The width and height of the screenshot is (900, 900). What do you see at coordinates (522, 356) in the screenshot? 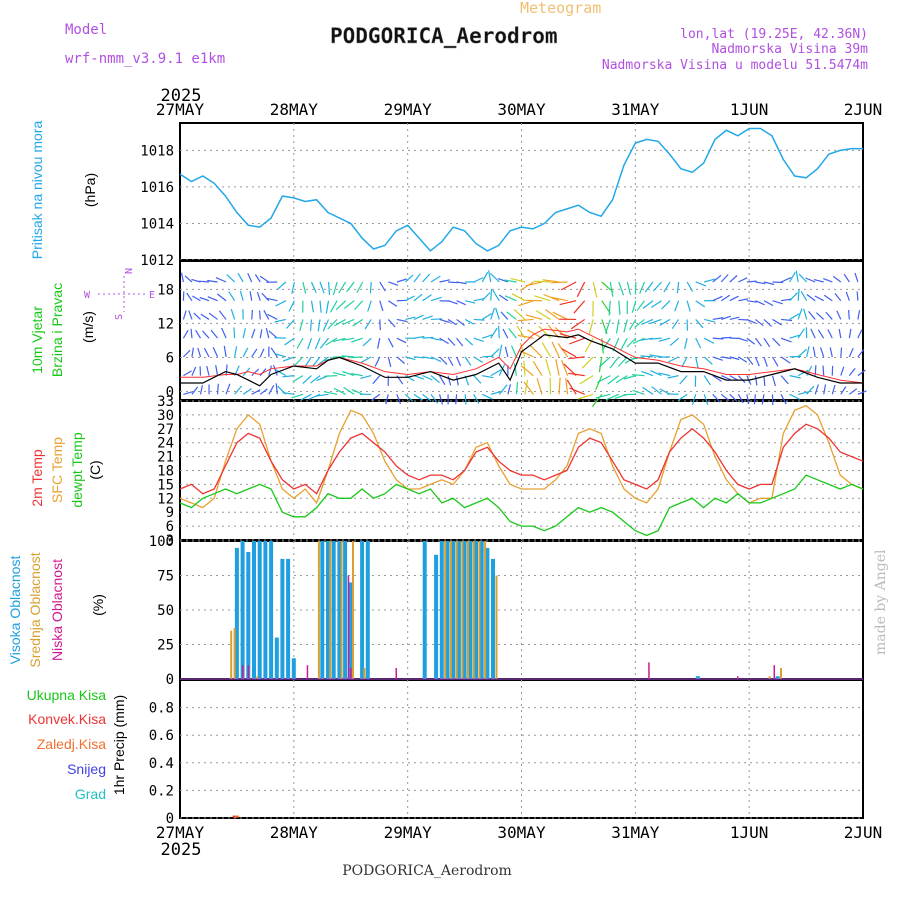
I see `wind-gust-line` at bounding box center [522, 356].